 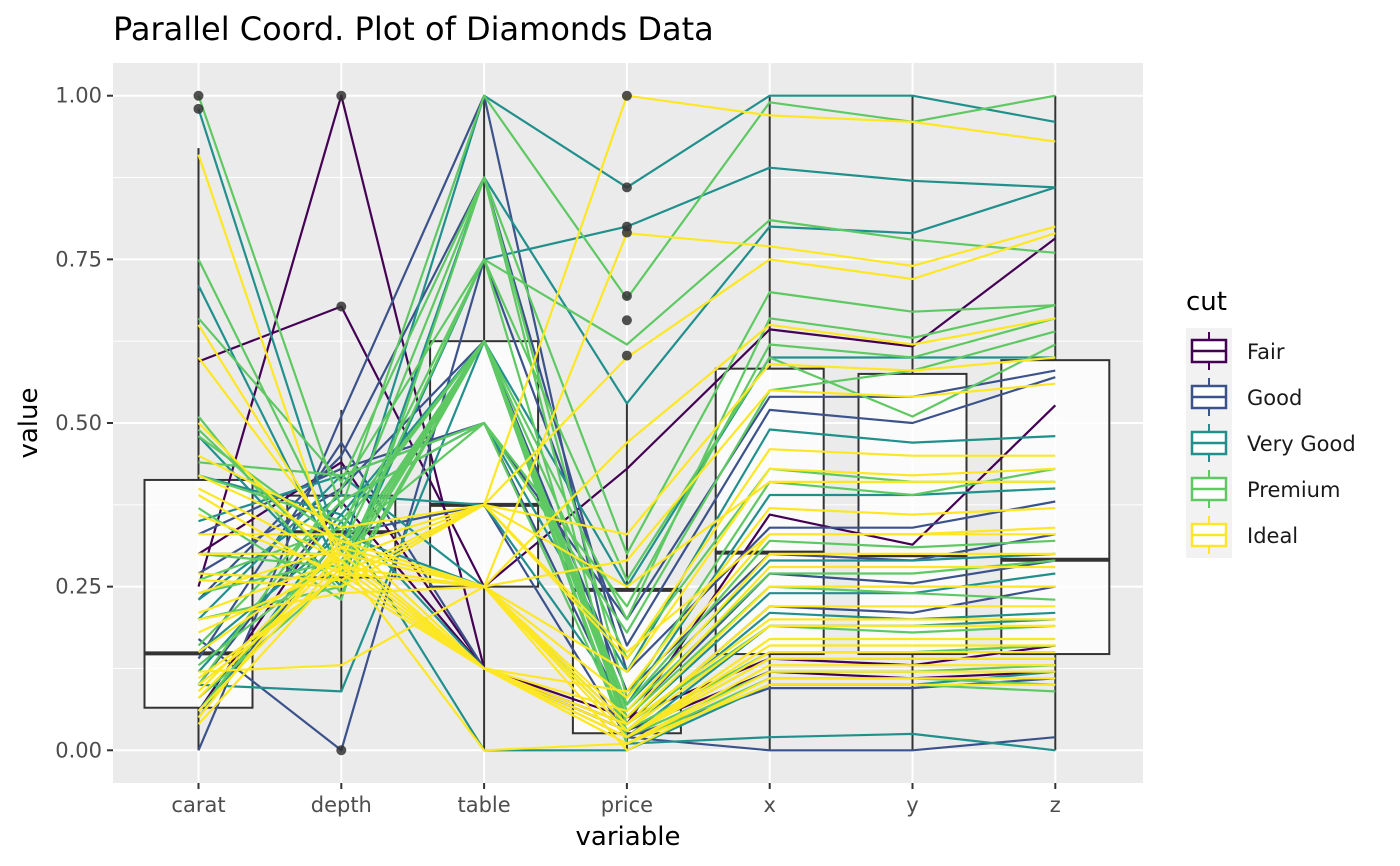 What do you see at coordinates (1272, 536) in the screenshot?
I see `legend-label: Ideal` at bounding box center [1272, 536].